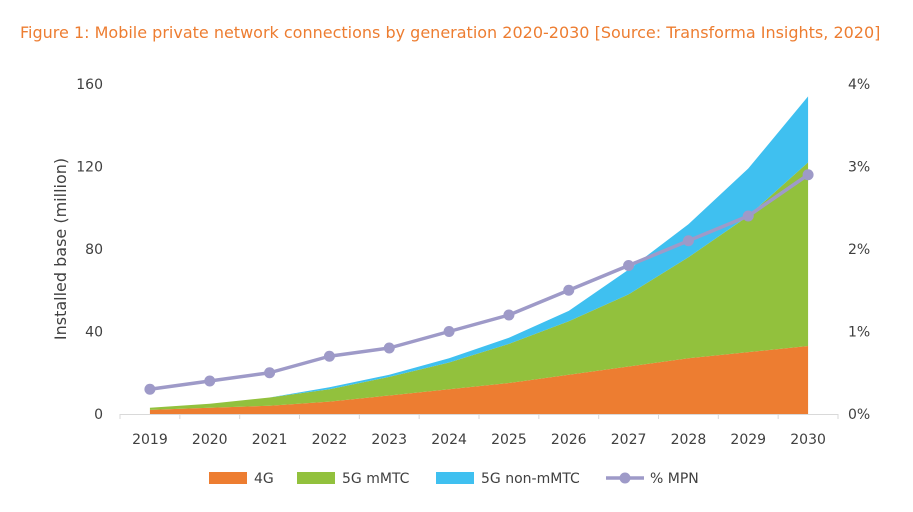 The width and height of the screenshot is (913, 512). I want to click on x-tick-label: 2027, so click(629, 440).